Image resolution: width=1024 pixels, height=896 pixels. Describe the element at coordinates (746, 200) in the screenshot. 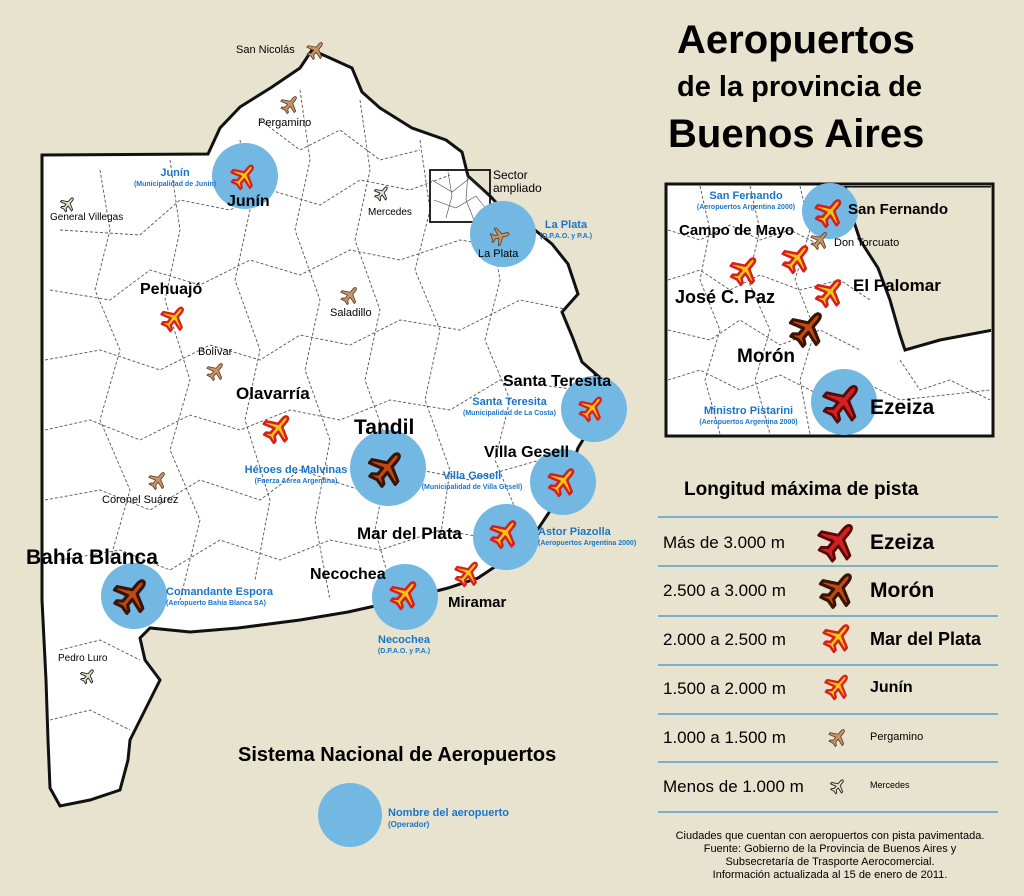

I see `airport-san-fernando: San Fernando (Aeropuertos Argentina 2000)` at that location.